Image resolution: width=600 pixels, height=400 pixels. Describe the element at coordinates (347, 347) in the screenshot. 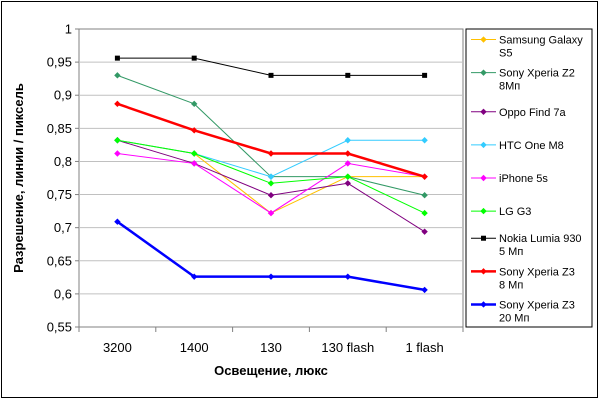

I see `x-tick-label: 130 flash` at that location.